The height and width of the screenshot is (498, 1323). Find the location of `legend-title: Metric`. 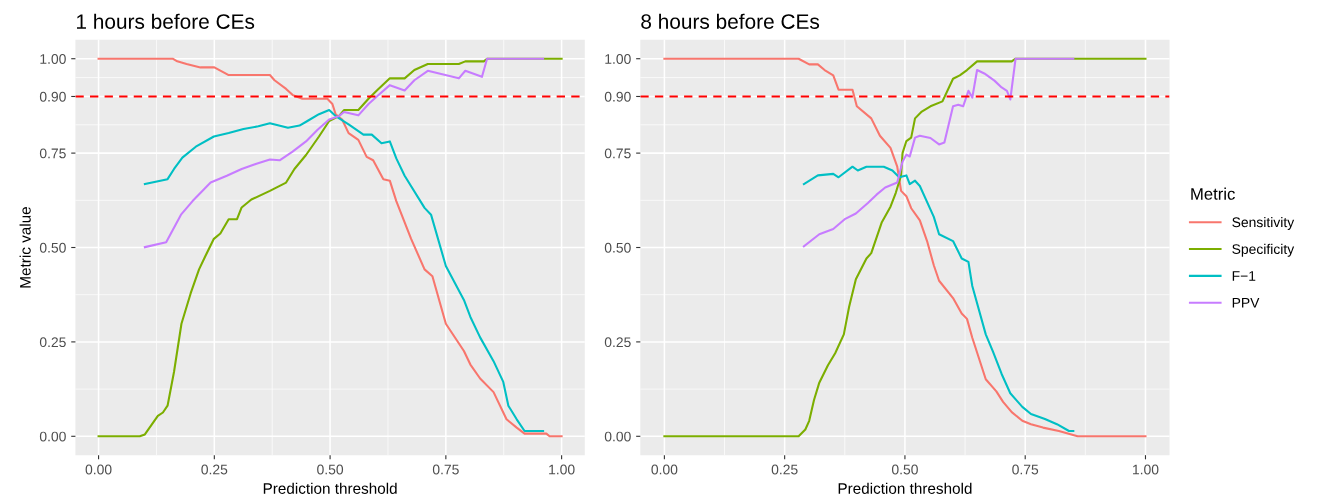

legend-title: Metric is located at coordinates (1213, 193).